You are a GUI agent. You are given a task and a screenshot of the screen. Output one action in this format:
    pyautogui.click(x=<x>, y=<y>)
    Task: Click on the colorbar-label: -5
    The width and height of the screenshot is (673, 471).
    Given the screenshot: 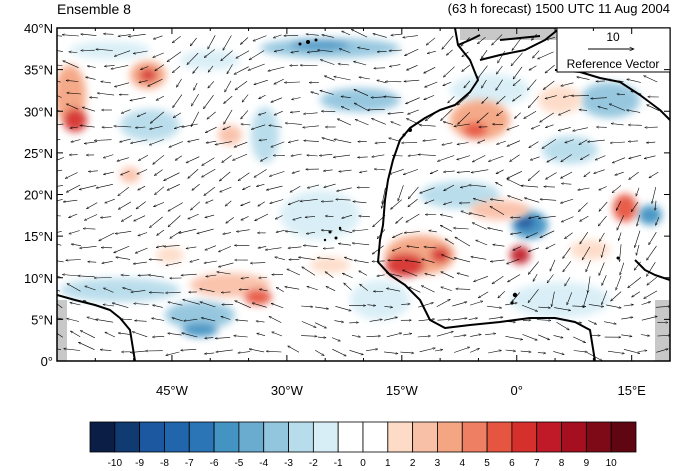 What is the action you would take?
    pyautogui.click(x=238, y=463)
    